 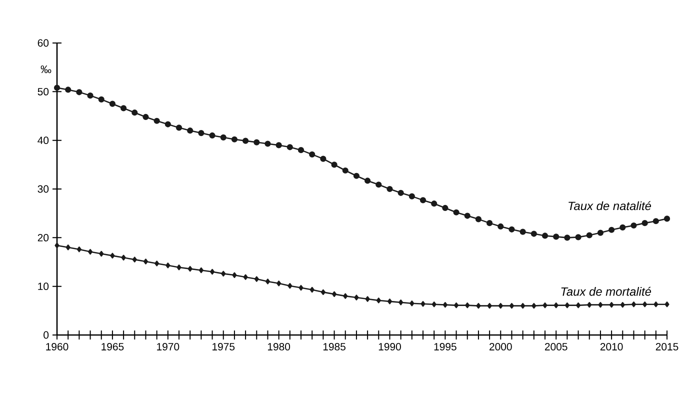 What do you see at coordinates (46, 69) in the screenshot?
I see `y-axis-title: ‰` at bounding box center [46, 69].